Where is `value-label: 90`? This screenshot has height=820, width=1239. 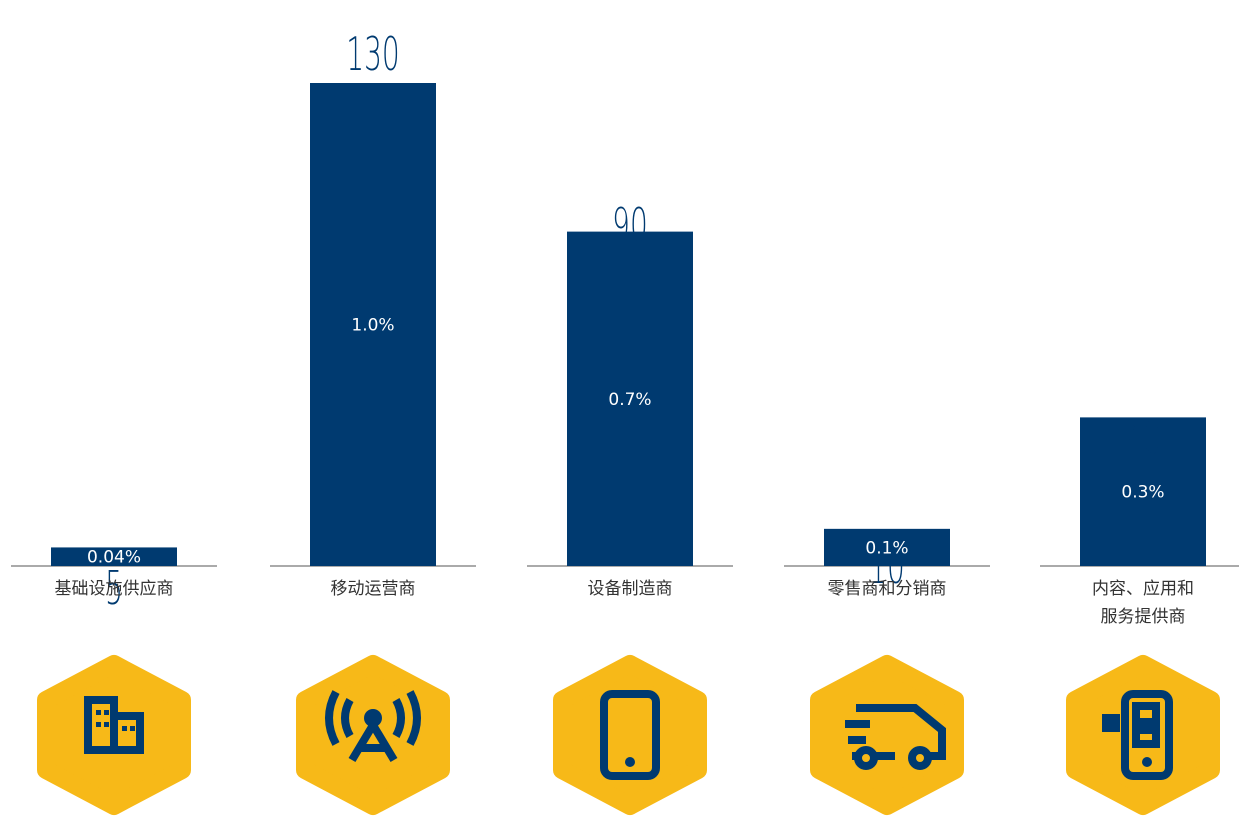
value-label: 90 is located at coordinates (630, 225).